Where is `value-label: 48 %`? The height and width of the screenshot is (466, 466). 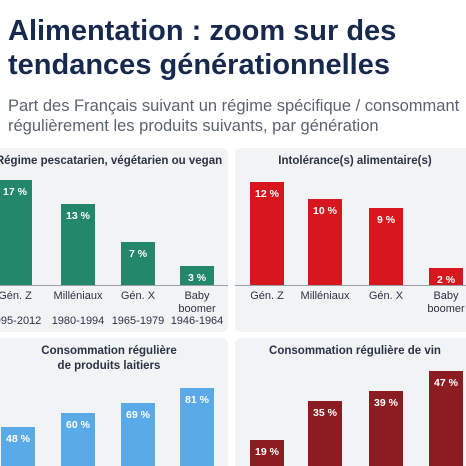
value-label: 48 % is located at coordinates (18, 439).